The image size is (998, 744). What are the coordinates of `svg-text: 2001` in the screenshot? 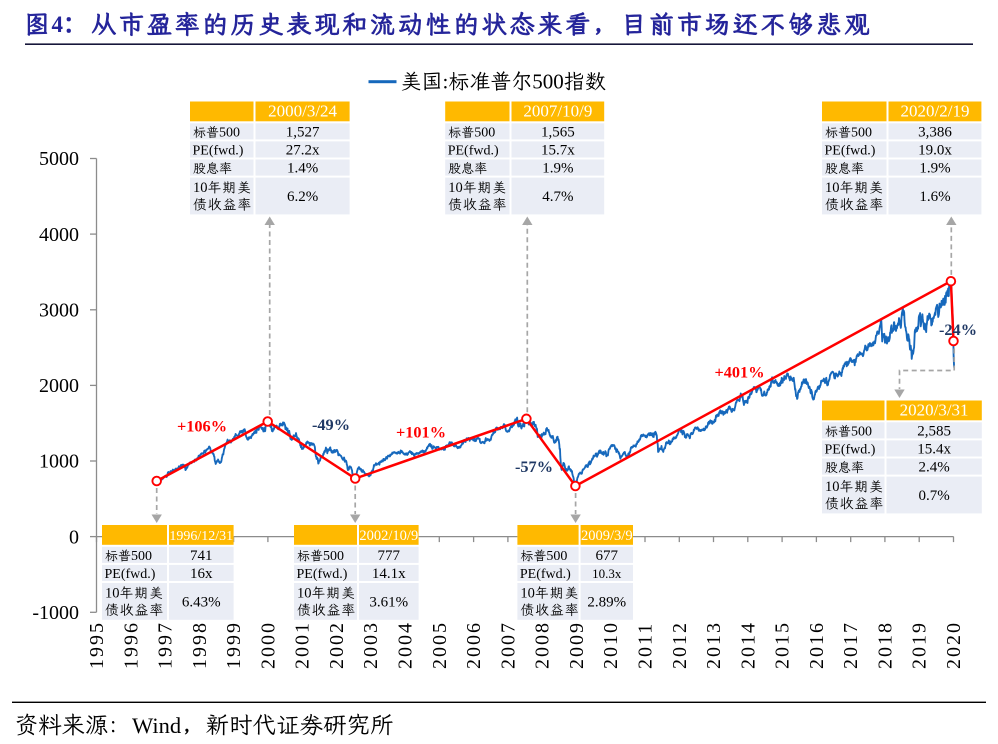 It's located at (303, 645).